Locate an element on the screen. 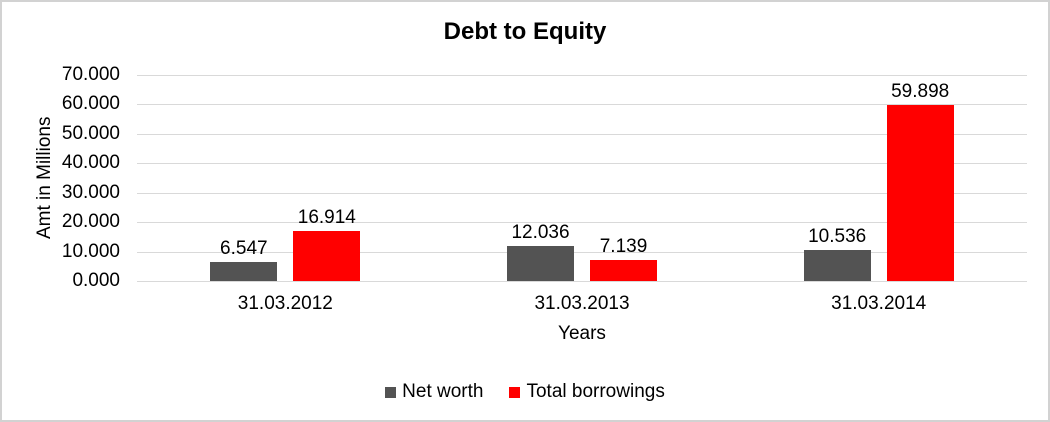 The image size is (1050, 422). legend-label: Total borrowings is located at coordinates (595, 391).